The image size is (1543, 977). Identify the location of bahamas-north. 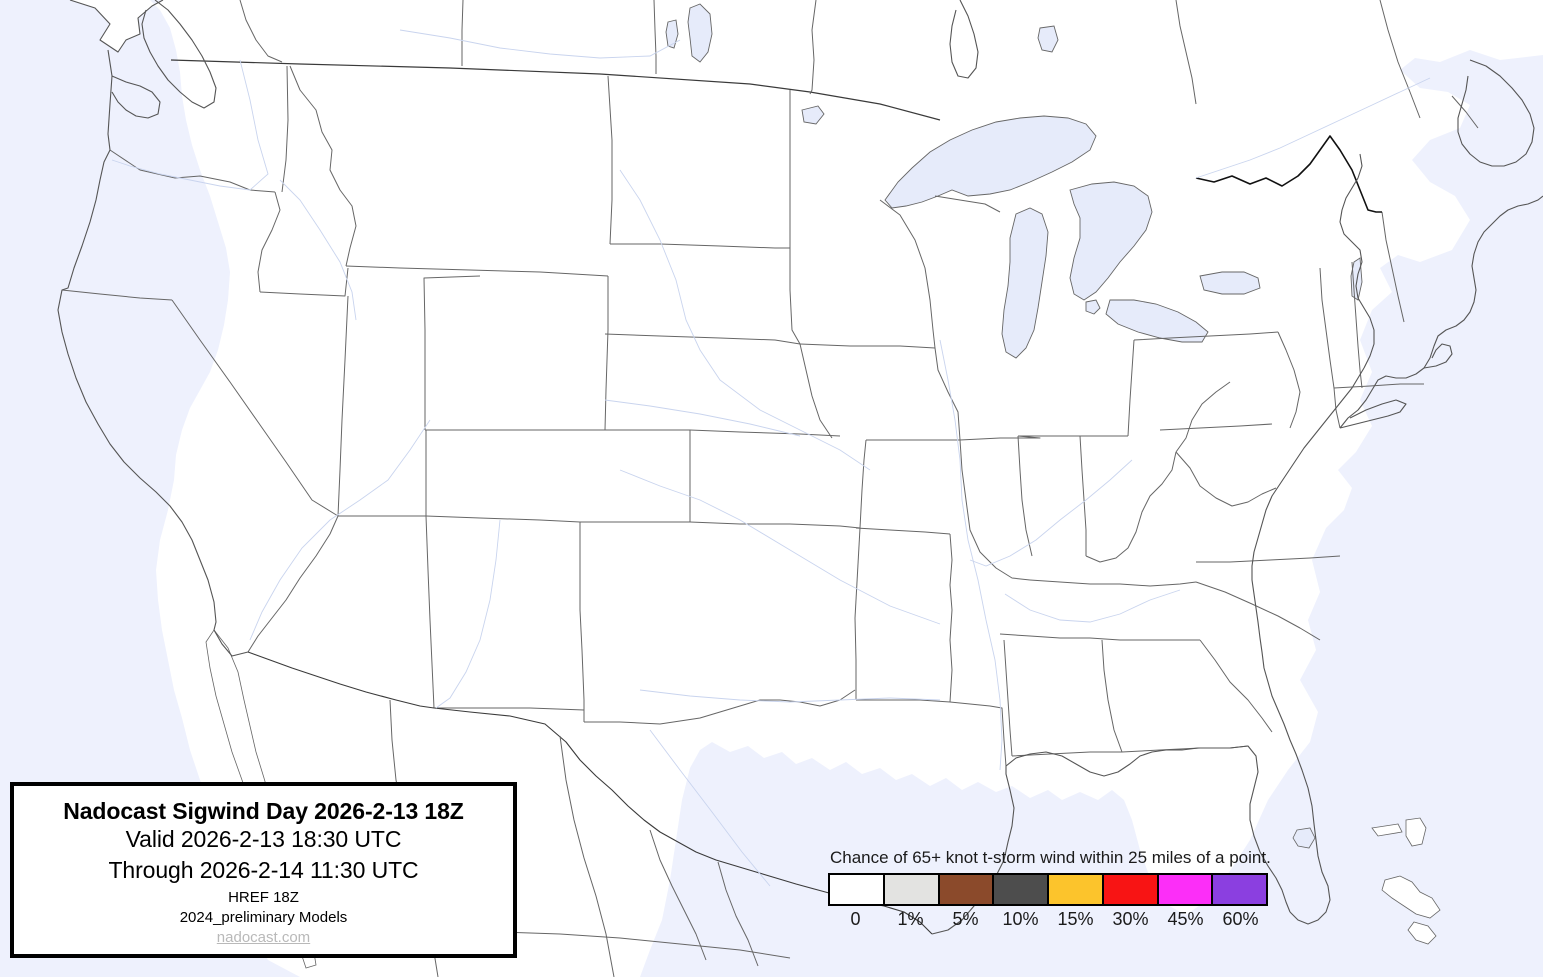
(1387, 830).